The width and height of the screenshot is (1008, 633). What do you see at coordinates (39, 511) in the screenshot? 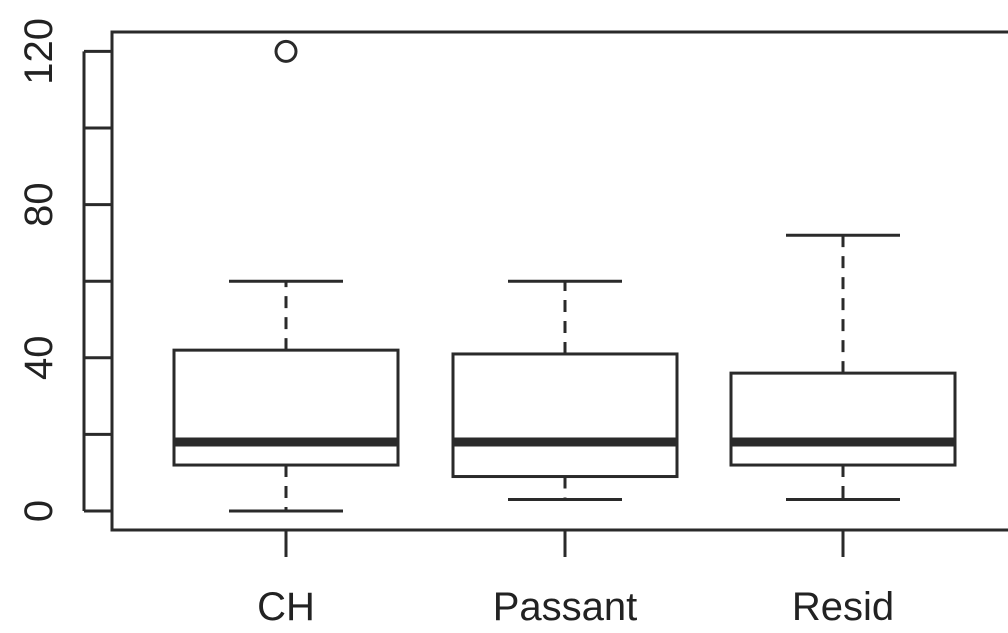
I see `y-tick-label: 0` at bounding box center [39, 511].